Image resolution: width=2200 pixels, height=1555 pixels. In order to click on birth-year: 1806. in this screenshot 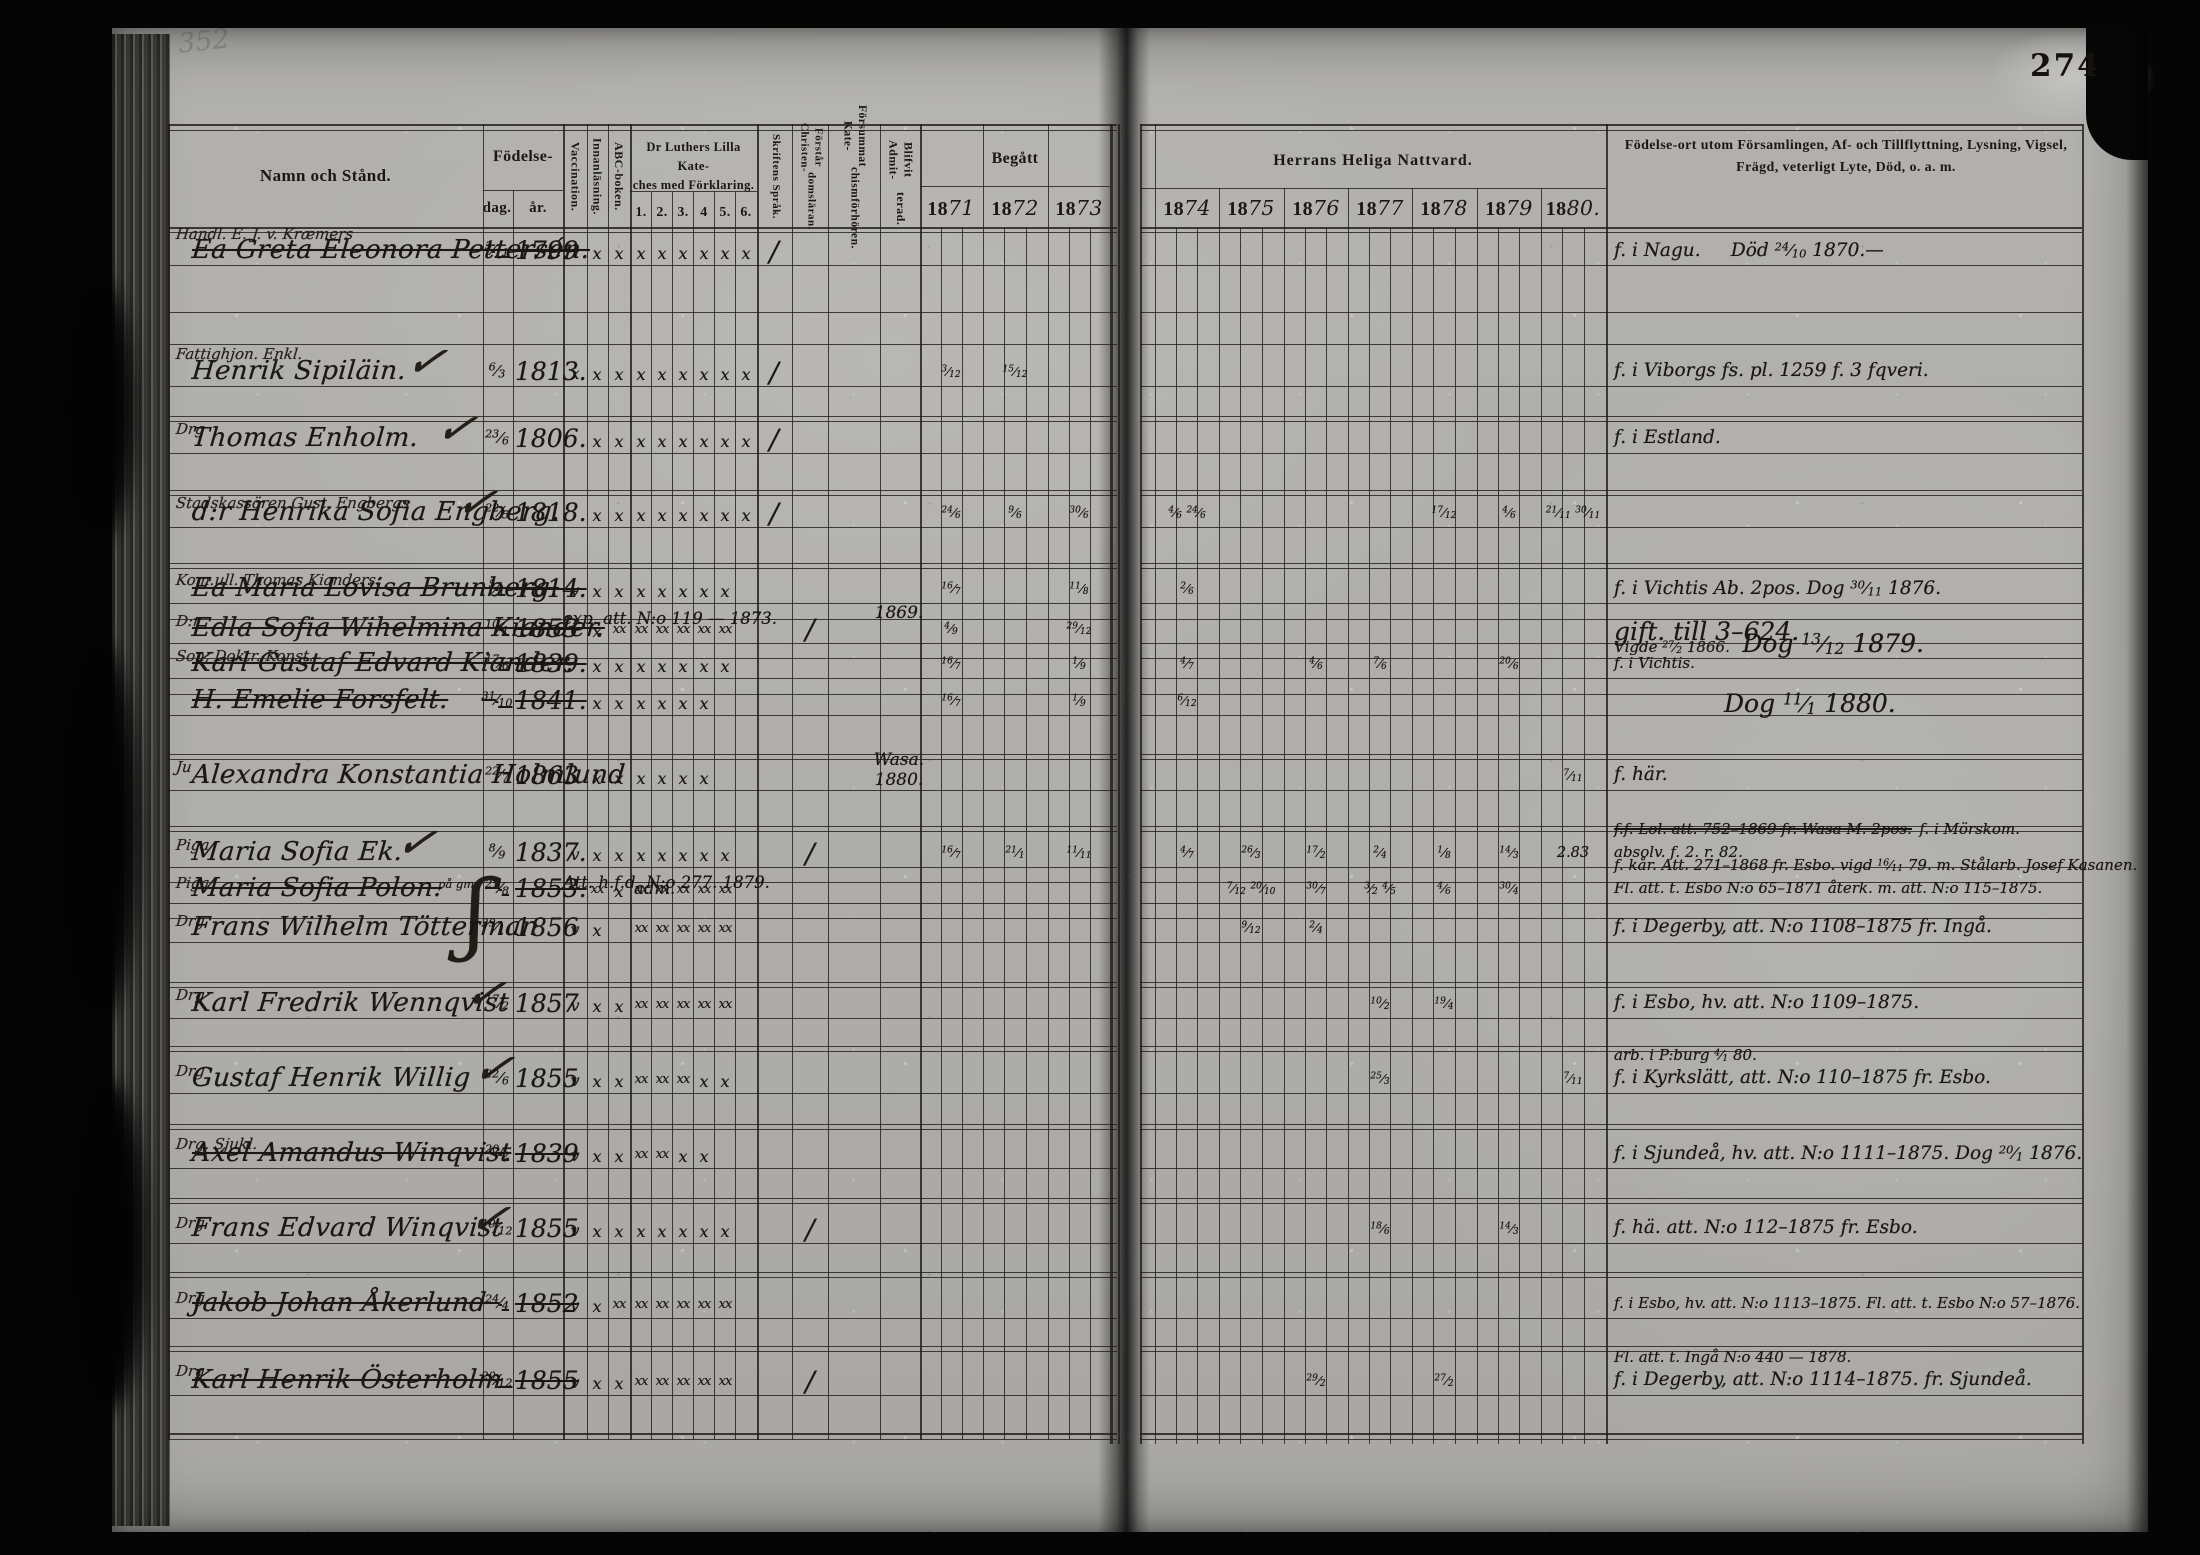, I will do `click(551, 438)`.